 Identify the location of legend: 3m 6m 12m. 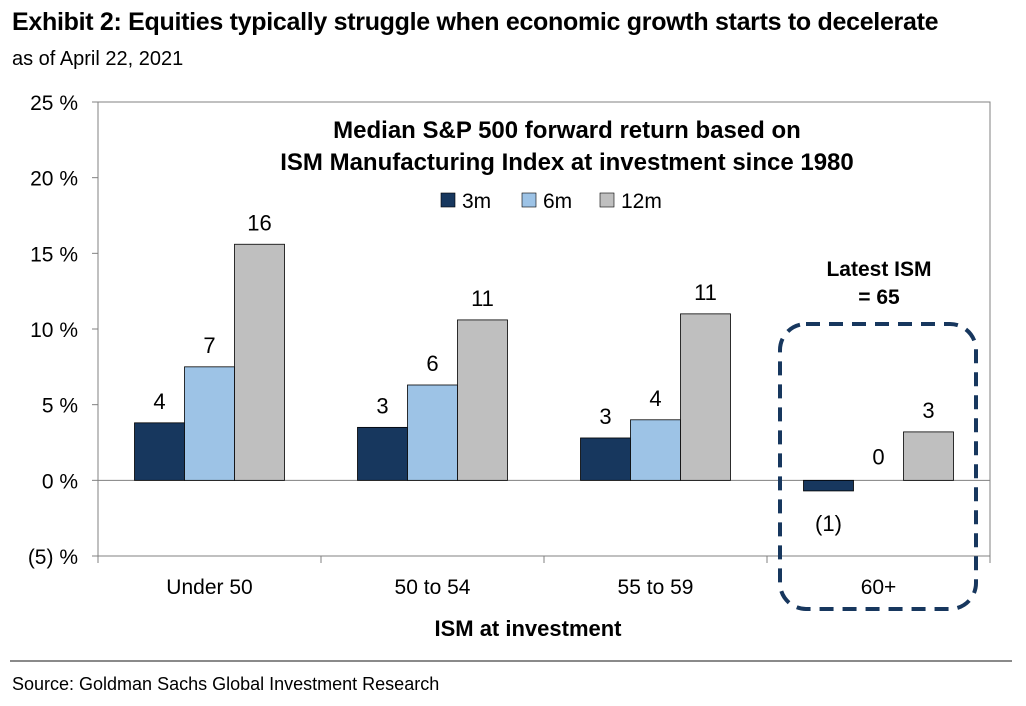
(551, 201).